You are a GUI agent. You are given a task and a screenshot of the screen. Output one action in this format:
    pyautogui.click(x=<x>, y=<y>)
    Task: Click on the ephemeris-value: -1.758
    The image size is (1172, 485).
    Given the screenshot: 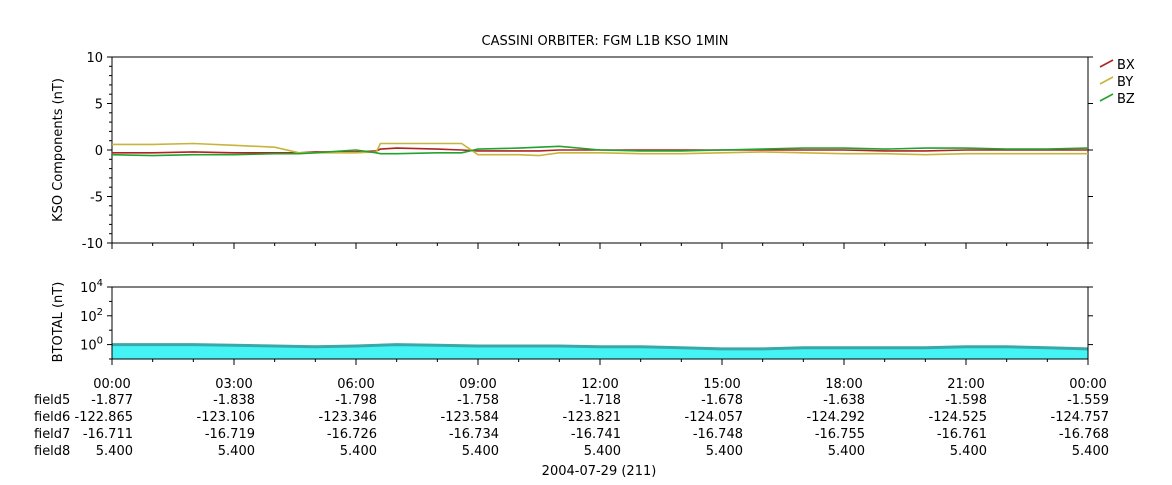 What is the action you would take?
    pyautogui.click(x=478, y=400)
    